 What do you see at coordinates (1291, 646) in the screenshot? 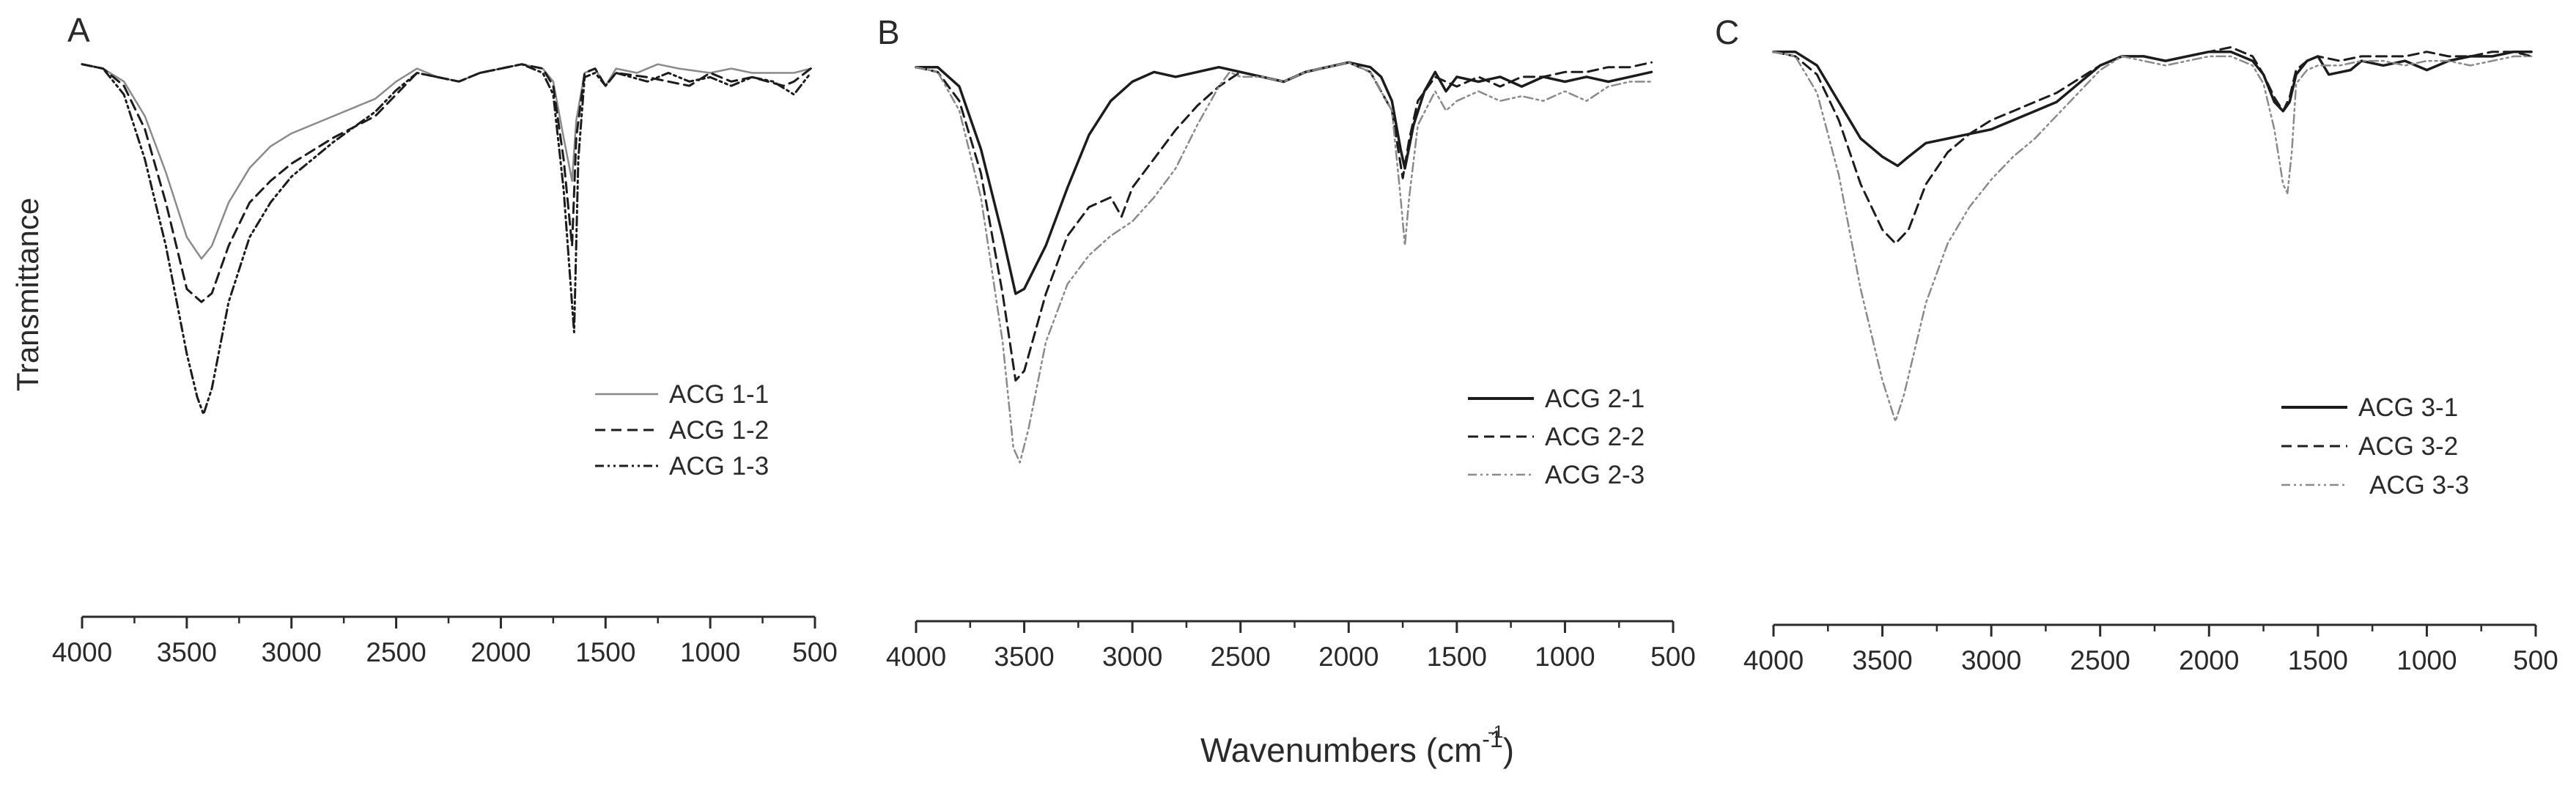
I see `panel-b-axis: 4000 3500 3000 2500 2000 1500 1000 500` at bounding box center [1291, 646].